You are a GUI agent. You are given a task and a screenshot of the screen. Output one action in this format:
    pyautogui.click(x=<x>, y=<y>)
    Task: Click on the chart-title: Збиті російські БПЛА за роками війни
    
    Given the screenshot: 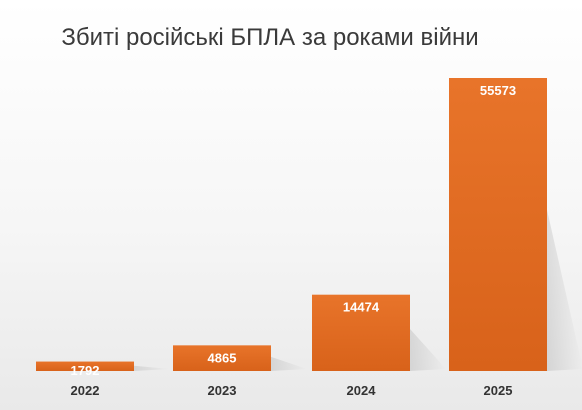 What is the action you would take?
    pyautogui.click(x=270, y=37)
    